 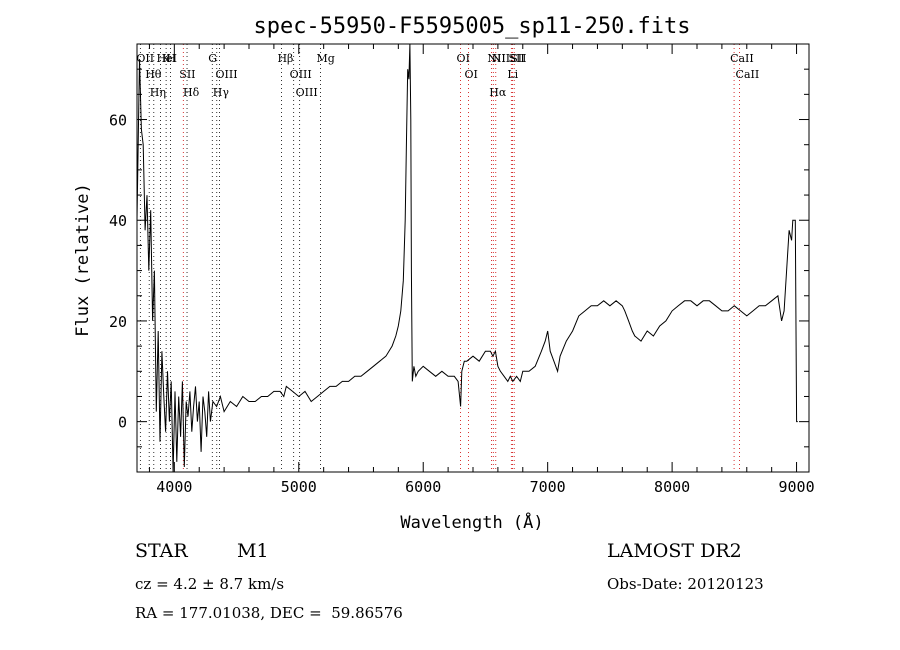 I want to click on x-tick-label: 8000, so click(x=672, y=487).